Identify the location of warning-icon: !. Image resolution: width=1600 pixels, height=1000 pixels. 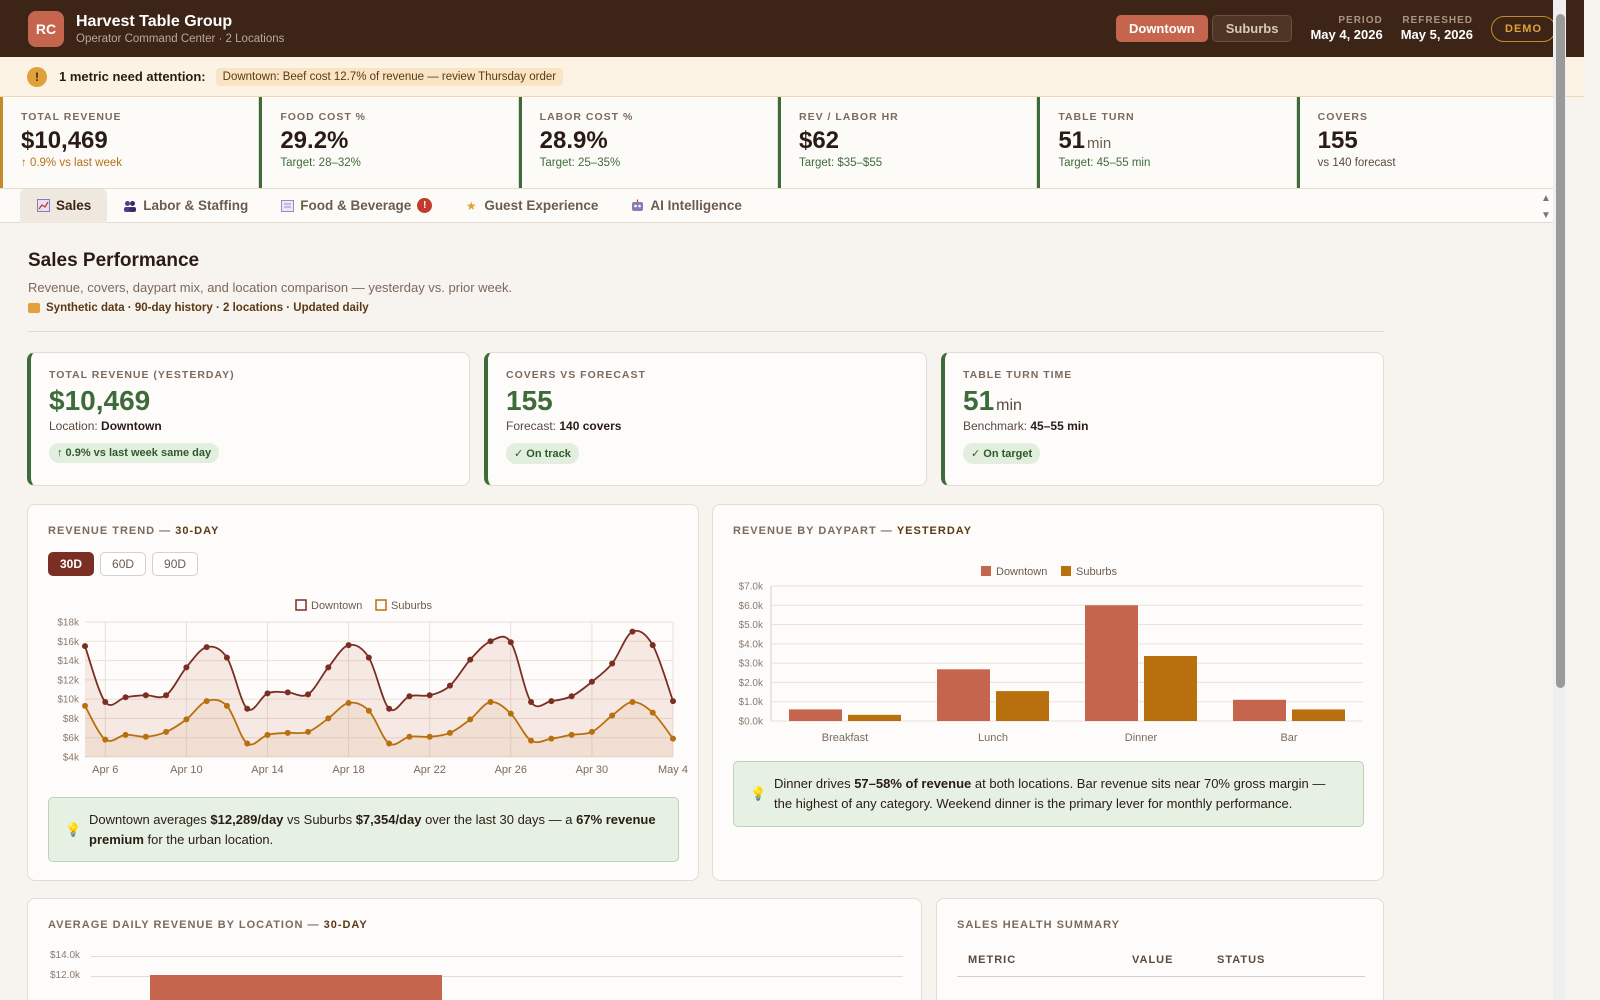
(37, 76).